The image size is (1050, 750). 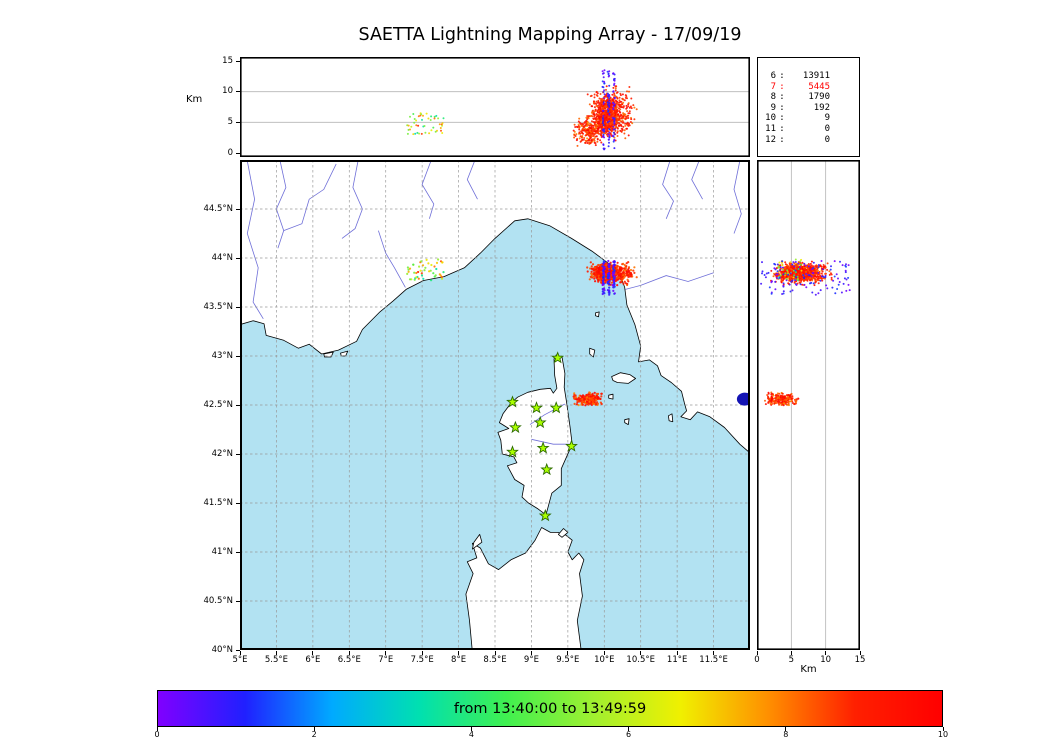 I want to click on right-panel-border, so click(x=808, y=405).